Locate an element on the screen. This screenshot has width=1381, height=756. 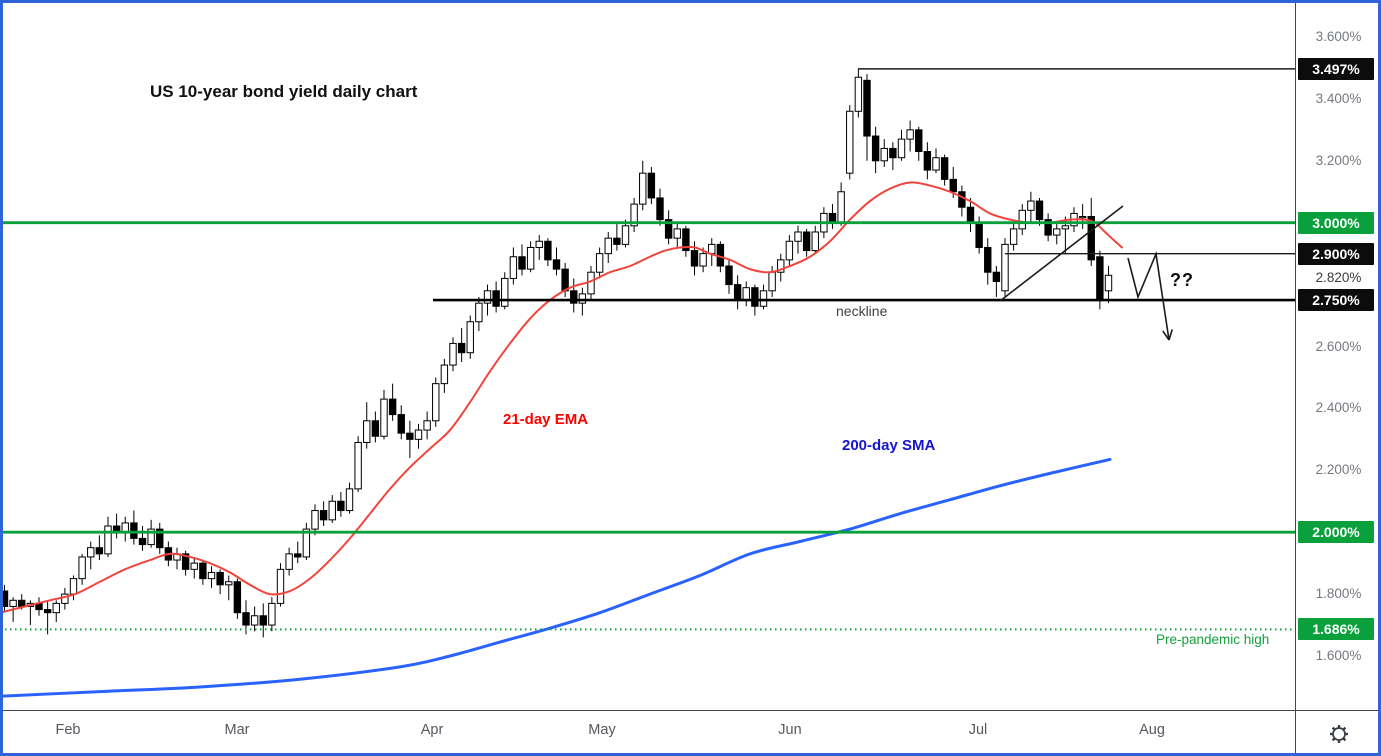
settings-gear-icon is located at coordinates (1339, 734).